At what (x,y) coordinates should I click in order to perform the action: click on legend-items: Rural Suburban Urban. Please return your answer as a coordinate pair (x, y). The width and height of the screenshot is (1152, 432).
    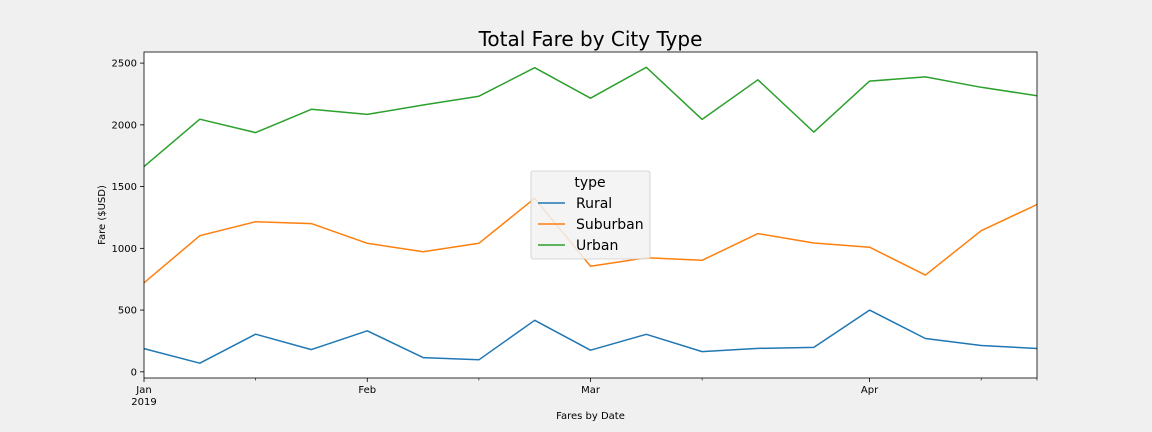
    Looking at the image, I should click on (591, 225).